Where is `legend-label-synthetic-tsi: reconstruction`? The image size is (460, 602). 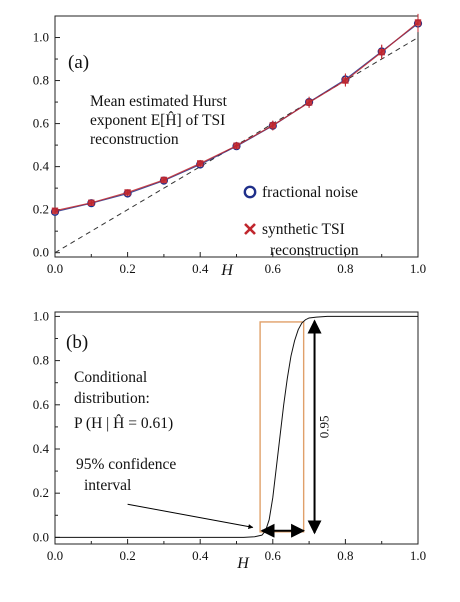
legend-label-synthetic-tsi: reconstruction is located at coordinates (314, 250).